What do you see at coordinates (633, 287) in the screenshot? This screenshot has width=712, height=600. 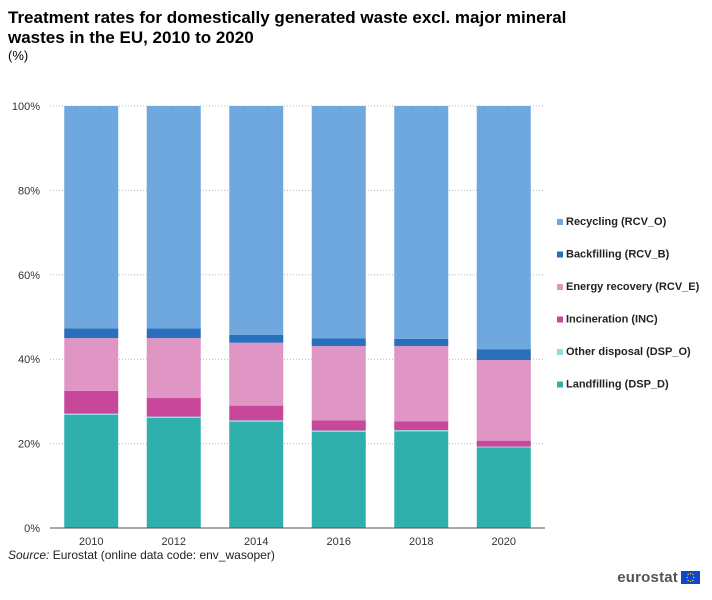 I see `legend-label: Energy recovery (RCV_E)` at bounding box center [633, 287].